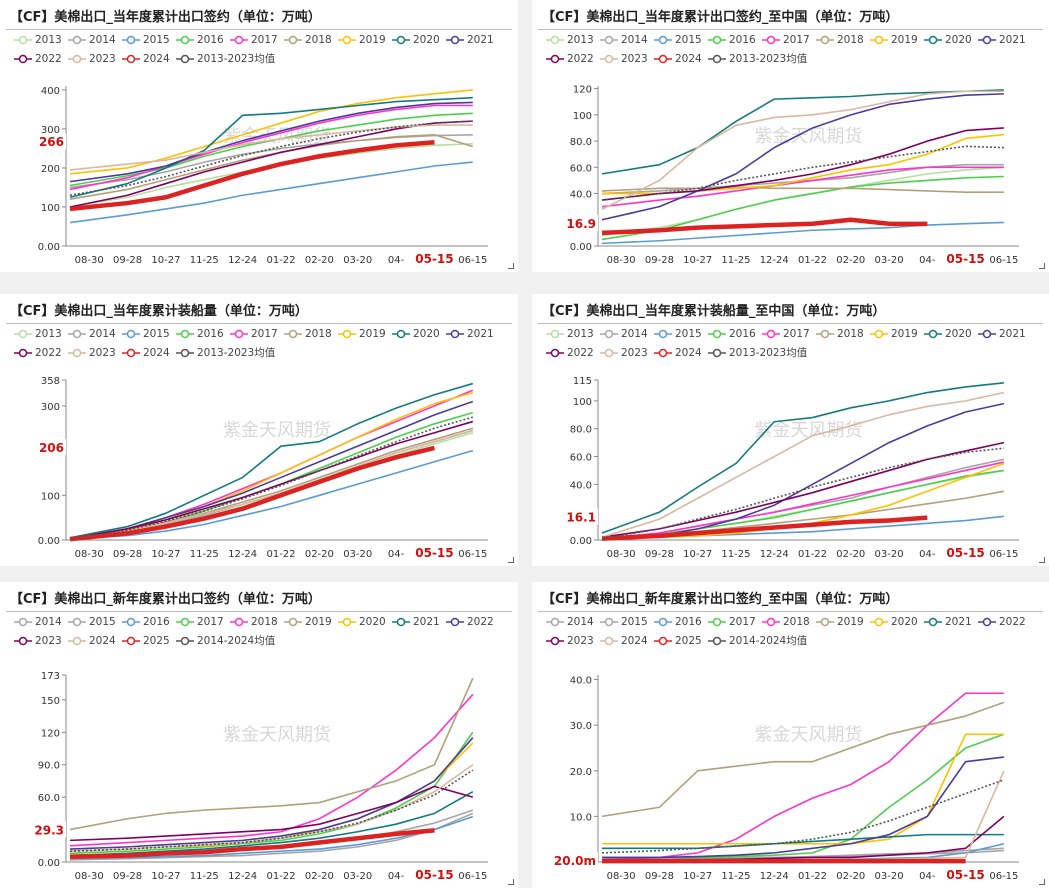 The image size is (1049, 888). What do you see at coordinates (472, 260) in the screenshot?
I see `x-tick-label: 06-15` at bounding box center [472, 260].